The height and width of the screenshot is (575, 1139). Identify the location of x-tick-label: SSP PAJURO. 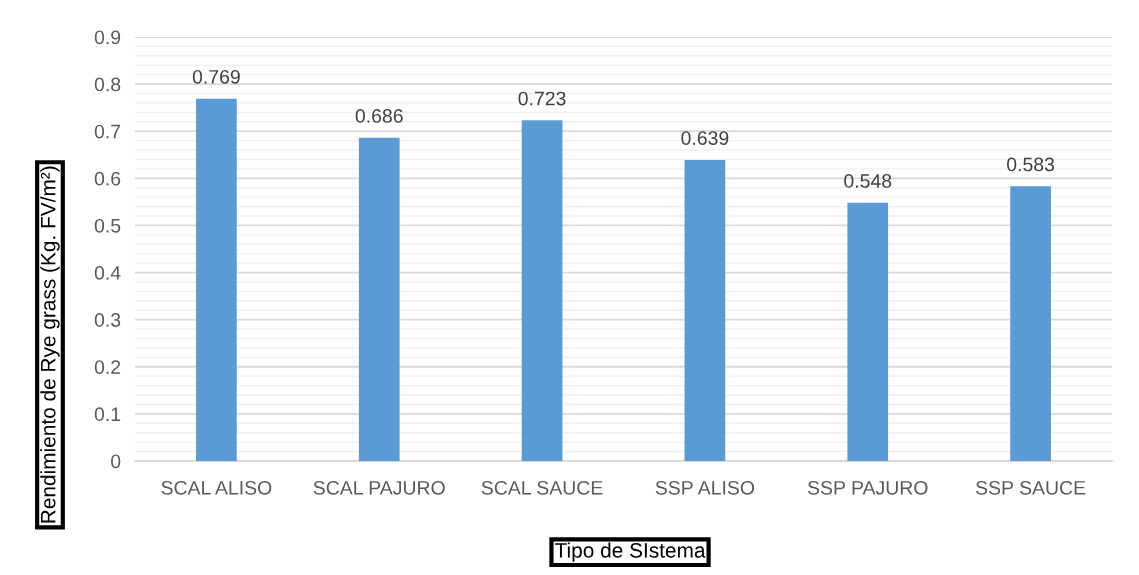
(867, 487).